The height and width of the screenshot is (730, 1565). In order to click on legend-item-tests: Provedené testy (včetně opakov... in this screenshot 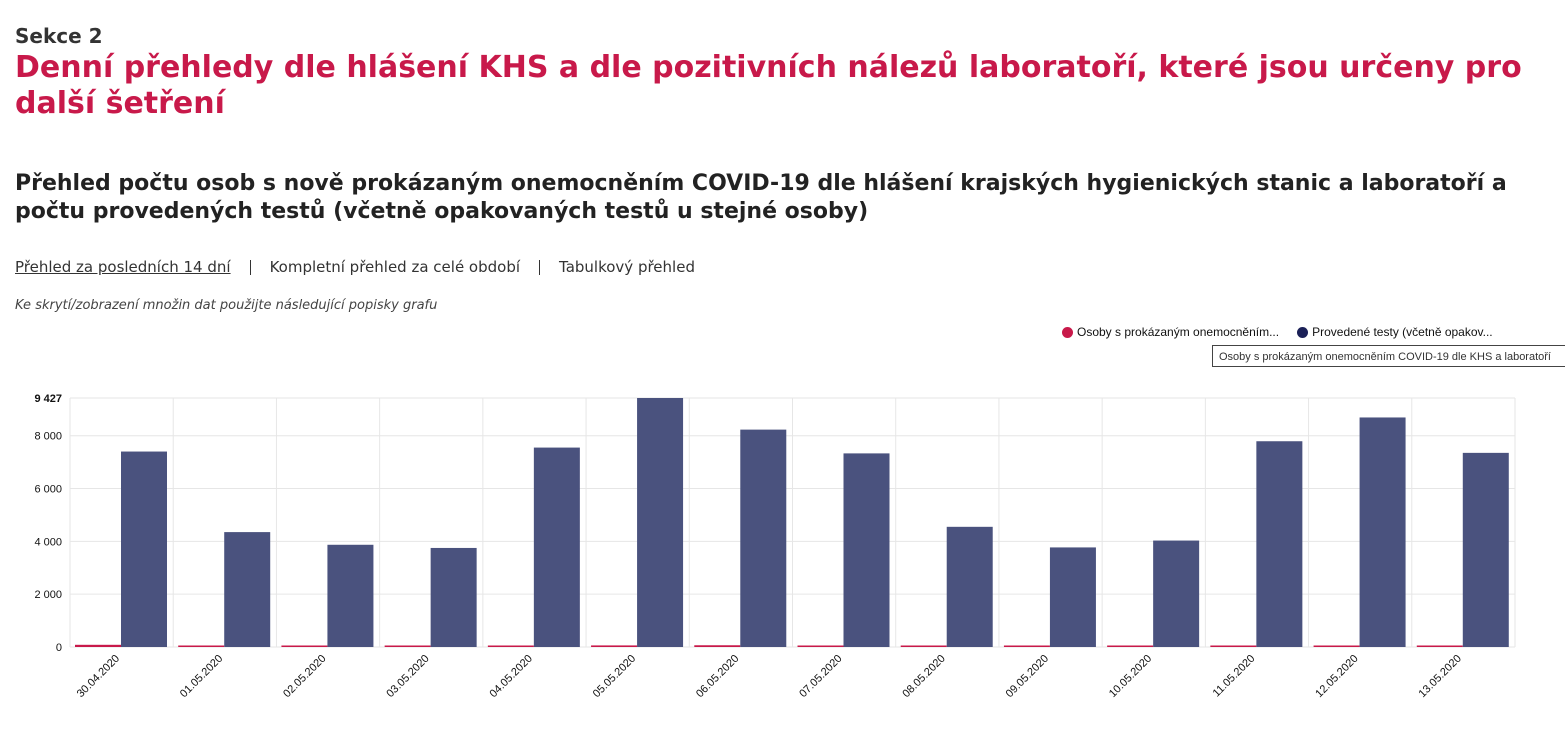, I will do `click(1395, 332)`.